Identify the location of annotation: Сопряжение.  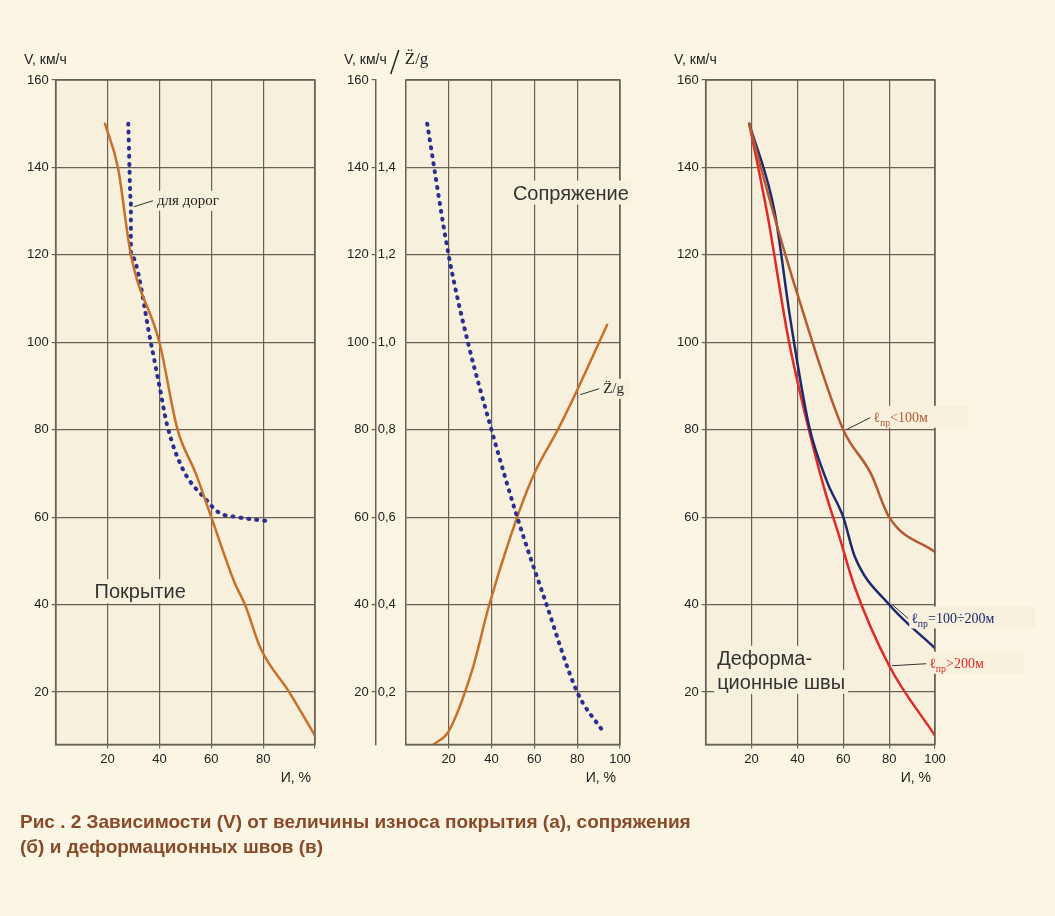
(570, 192).